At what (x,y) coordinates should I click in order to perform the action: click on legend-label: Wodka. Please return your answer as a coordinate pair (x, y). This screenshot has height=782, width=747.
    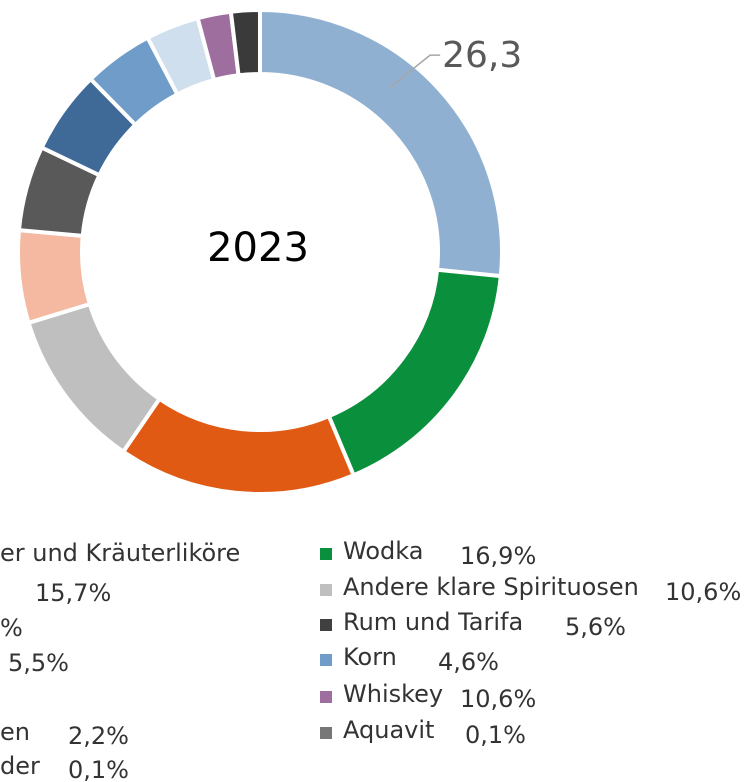
    Looking at the image, I should click on (383, 551).